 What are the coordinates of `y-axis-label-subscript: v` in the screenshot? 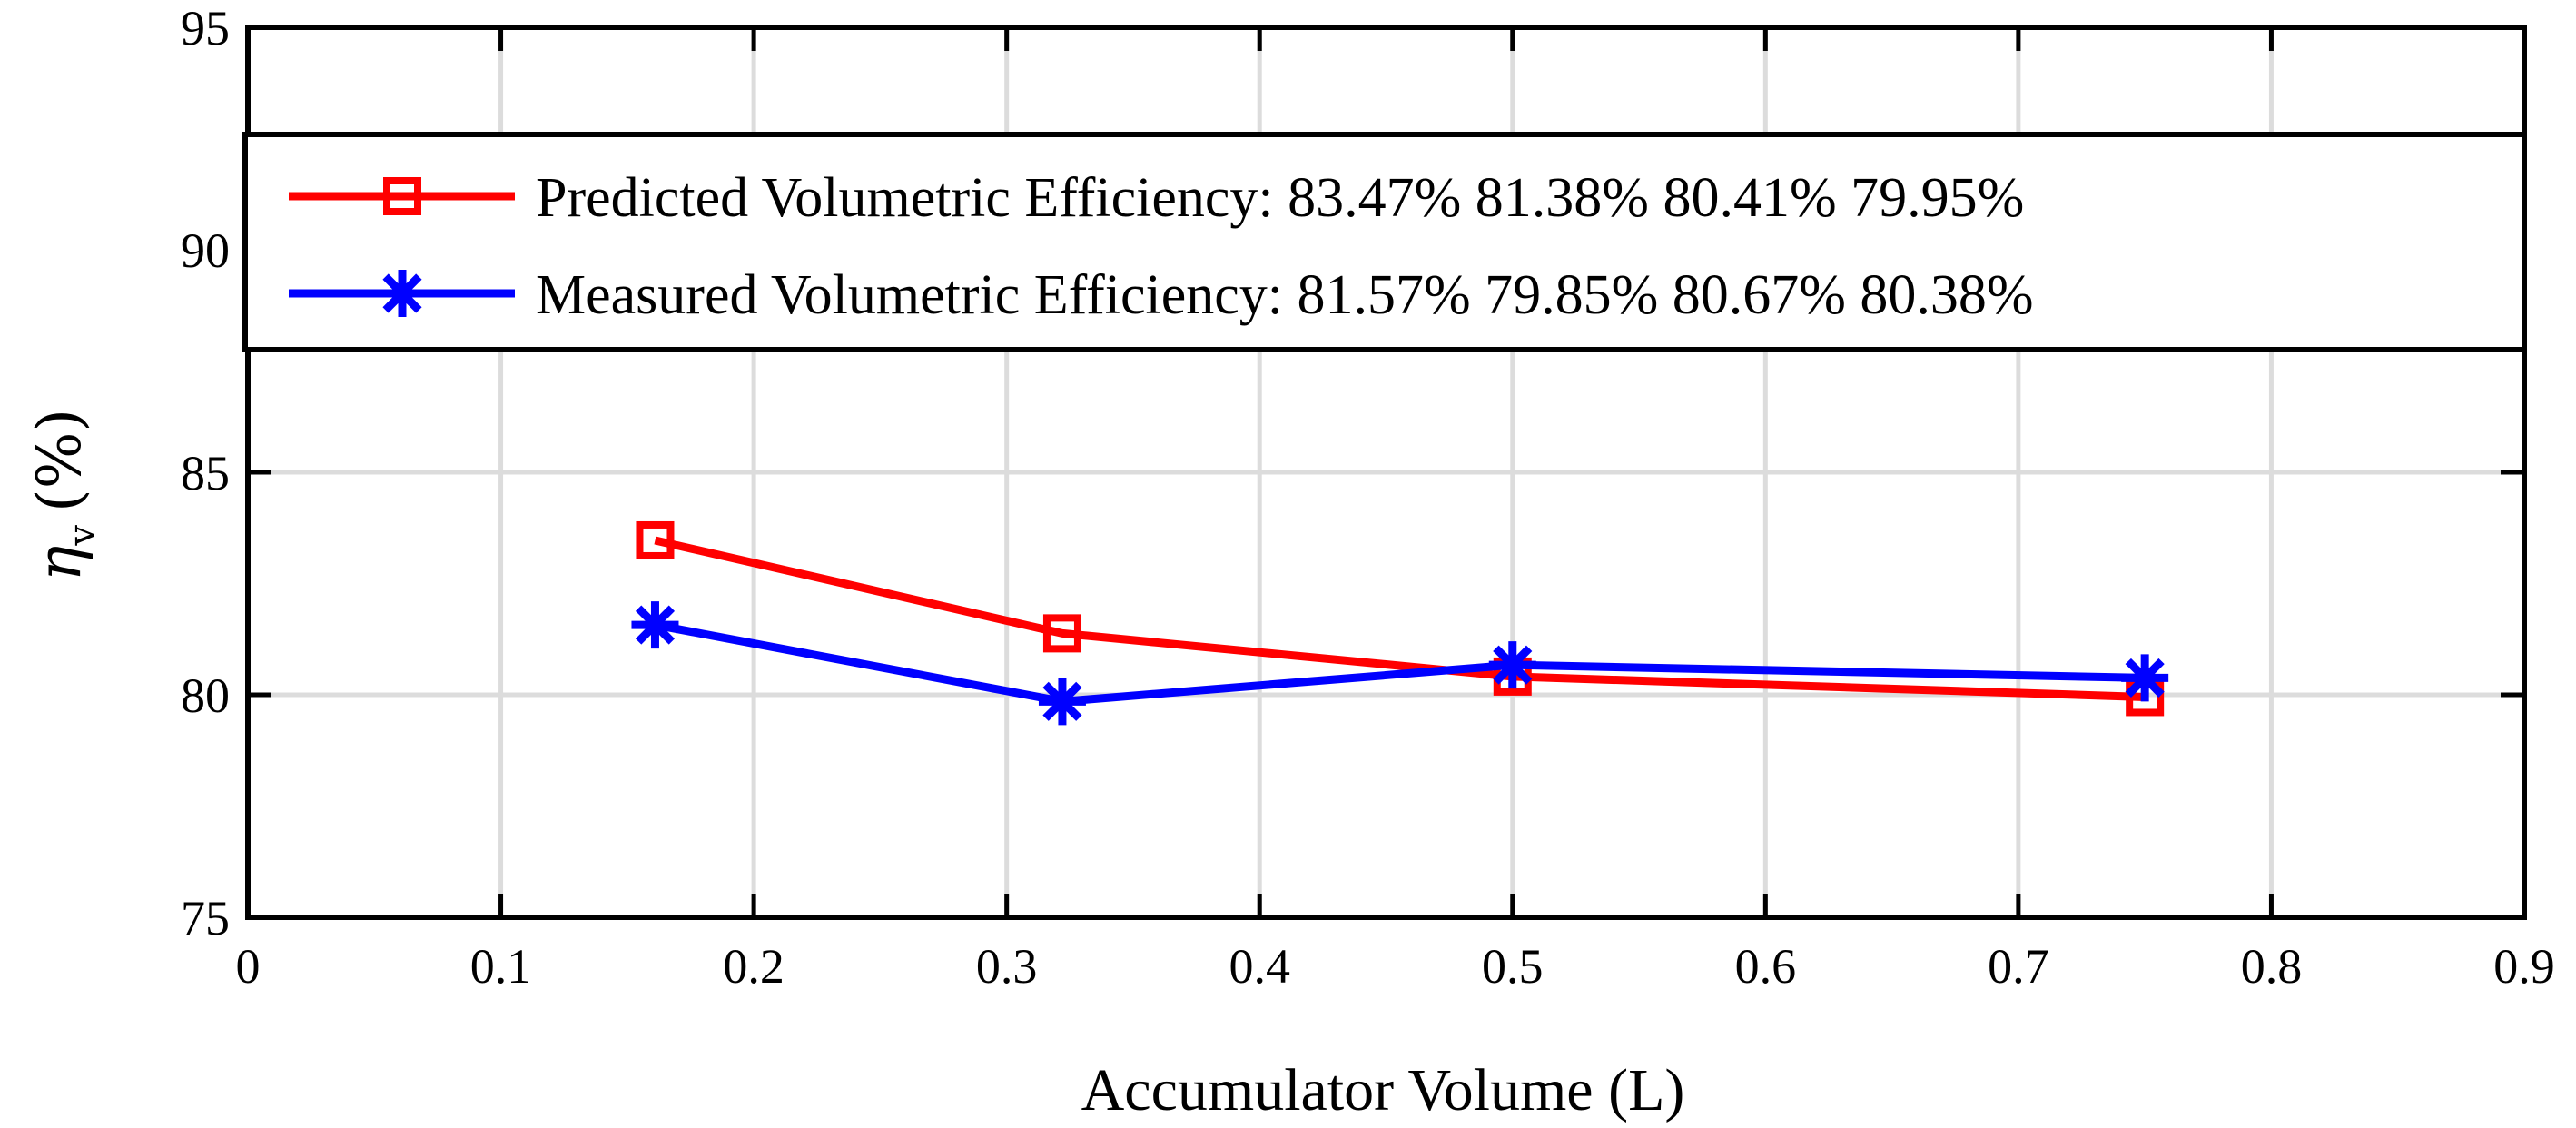 It's located at (83, 536).